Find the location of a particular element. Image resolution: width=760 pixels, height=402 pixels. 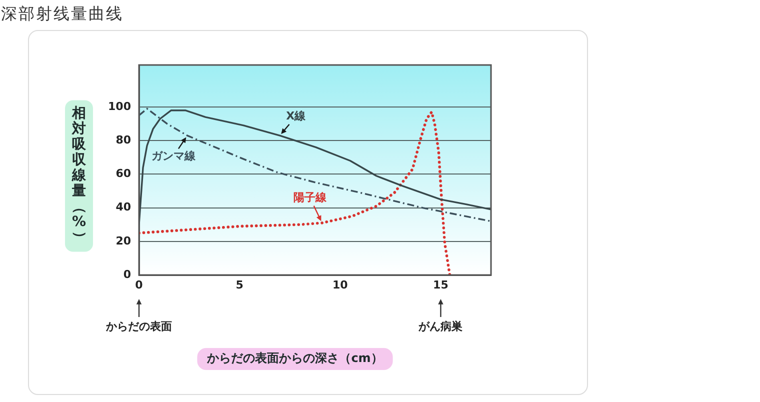

x-tick-label: 15 is located at coordinates (440, 285).